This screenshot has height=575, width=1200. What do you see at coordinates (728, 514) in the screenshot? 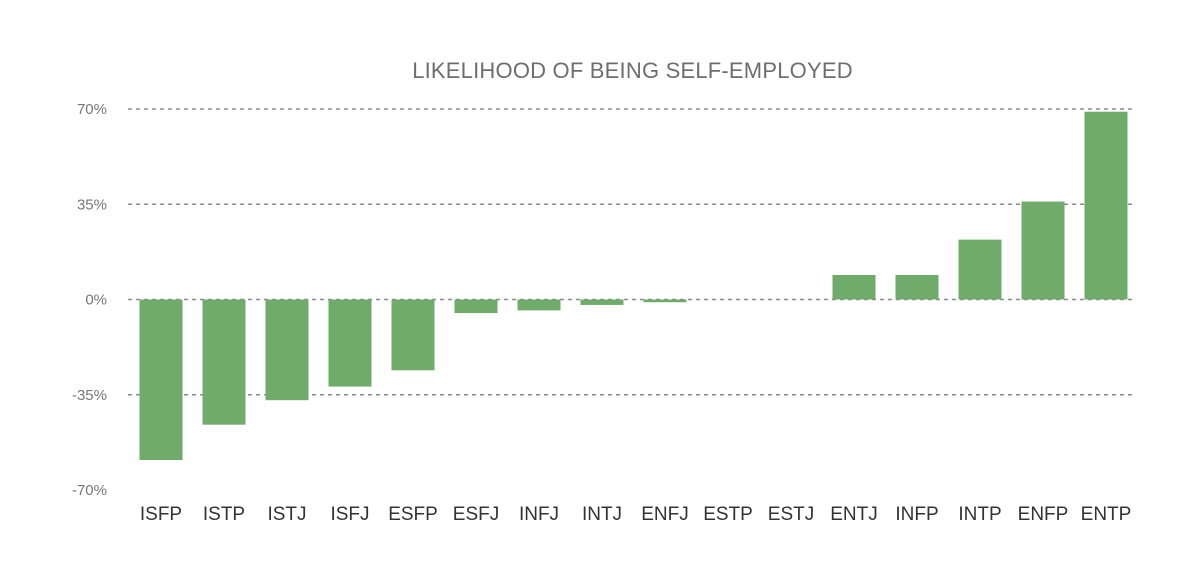
I see `x-tick-label-estp: ESTP` at bounding box center [728, 514].